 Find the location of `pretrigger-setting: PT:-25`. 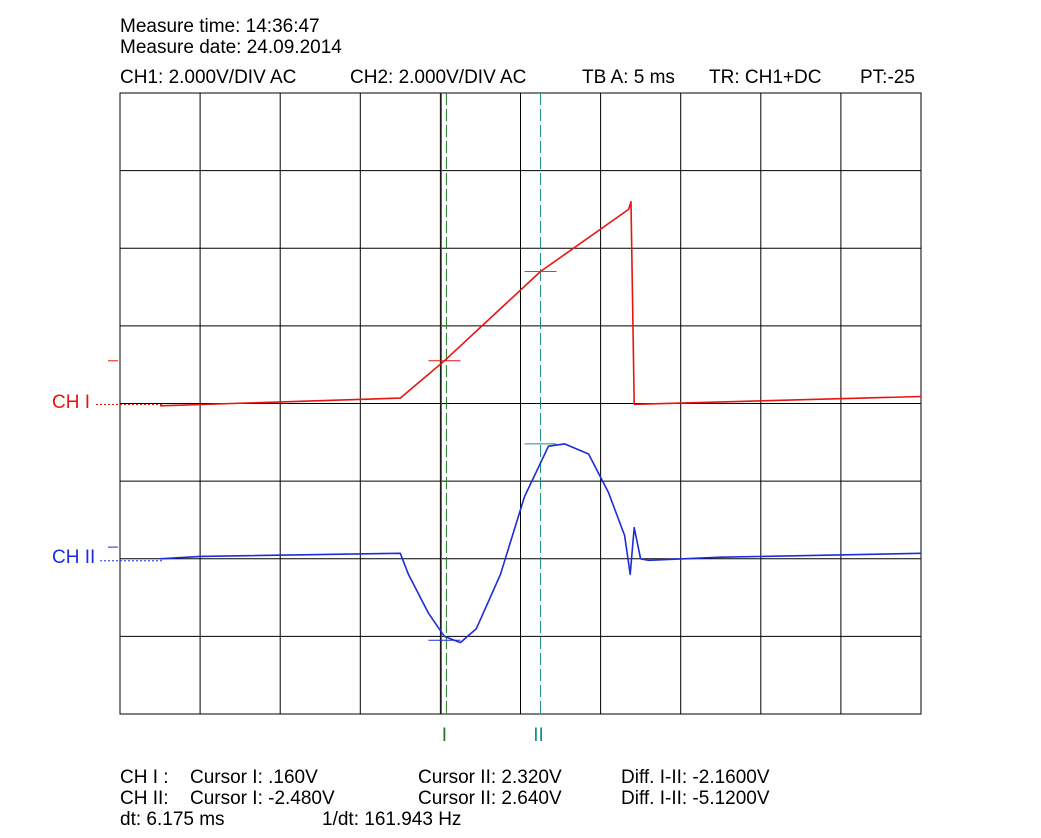

pretrigger-setting: PT:-25 is located at coordinates (887, 77).